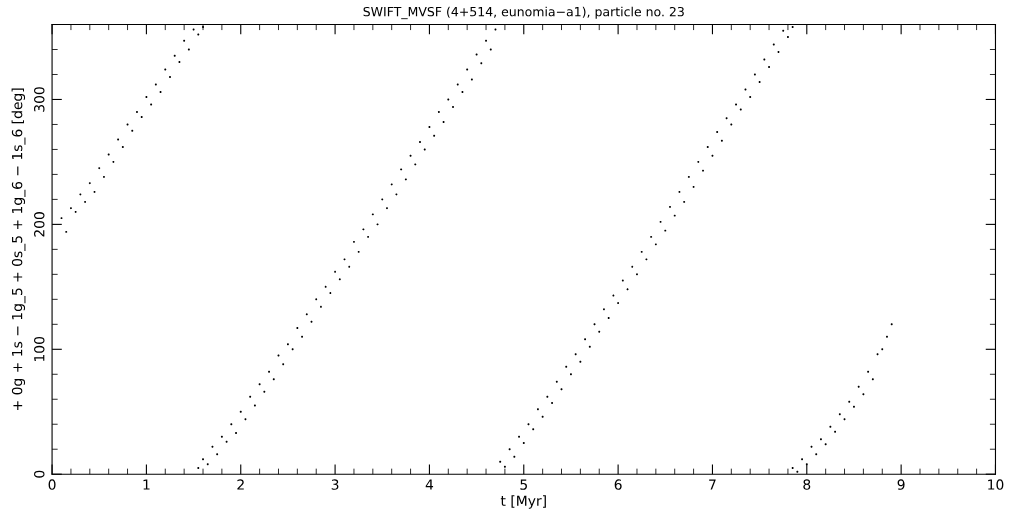 This screenshot has width=1021, height=511. What do you see at coordinates (335, 484) in the screenshot?
I see `x-tick-label: 3` at bounding box center [335, 484].